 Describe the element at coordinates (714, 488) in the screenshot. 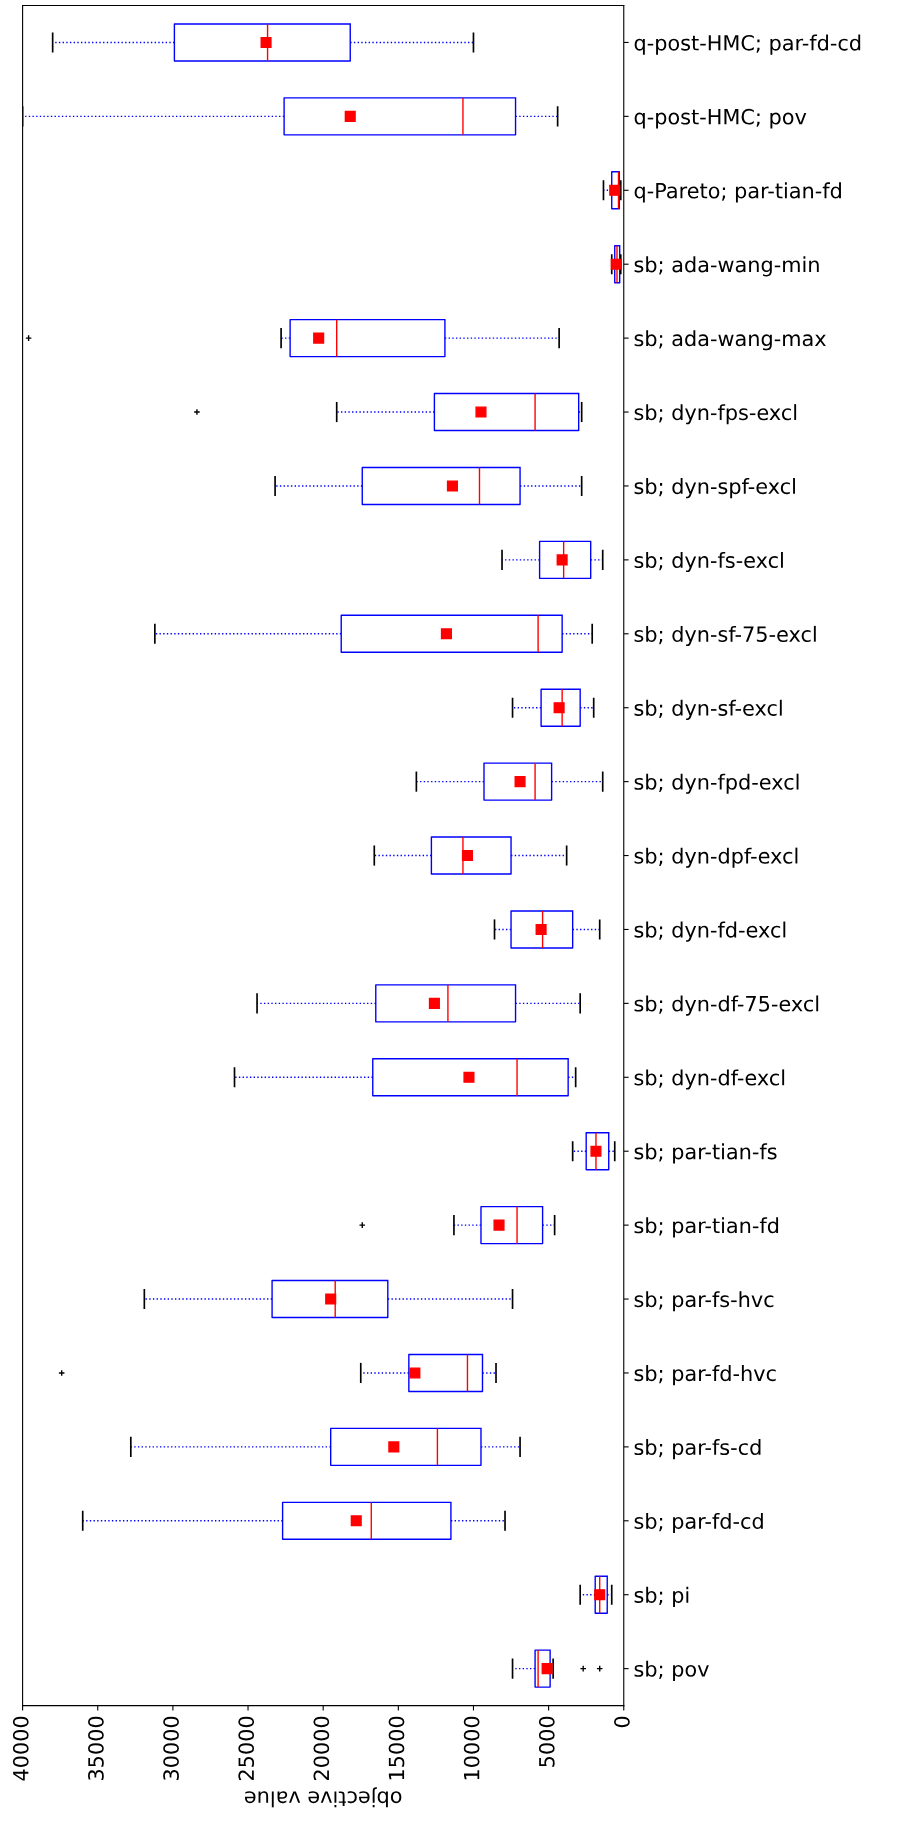

I see `y-tick-label: sb; dyn-spf-excl` at that location.